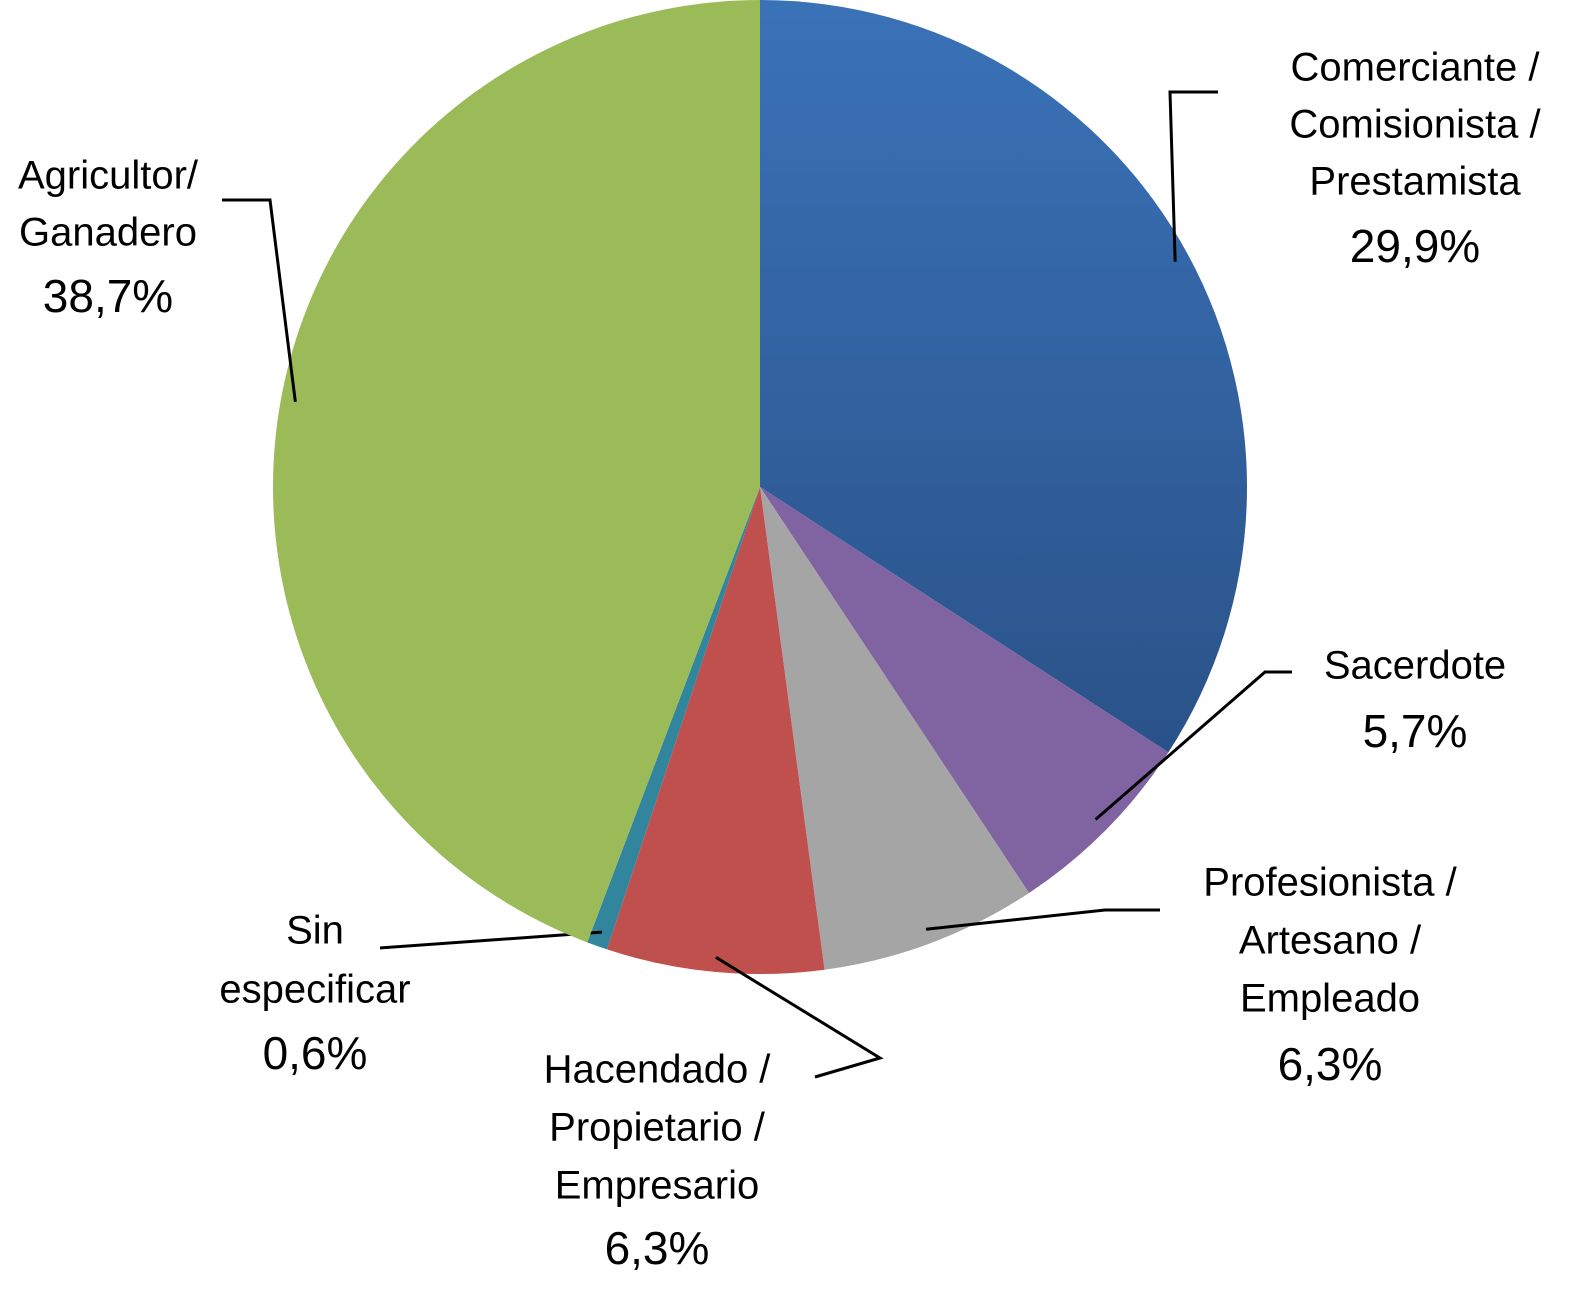 The width and height of the screenshot is (1577, 1289). I want to click on slice-label: Profesionista /, so click(1330, 883).